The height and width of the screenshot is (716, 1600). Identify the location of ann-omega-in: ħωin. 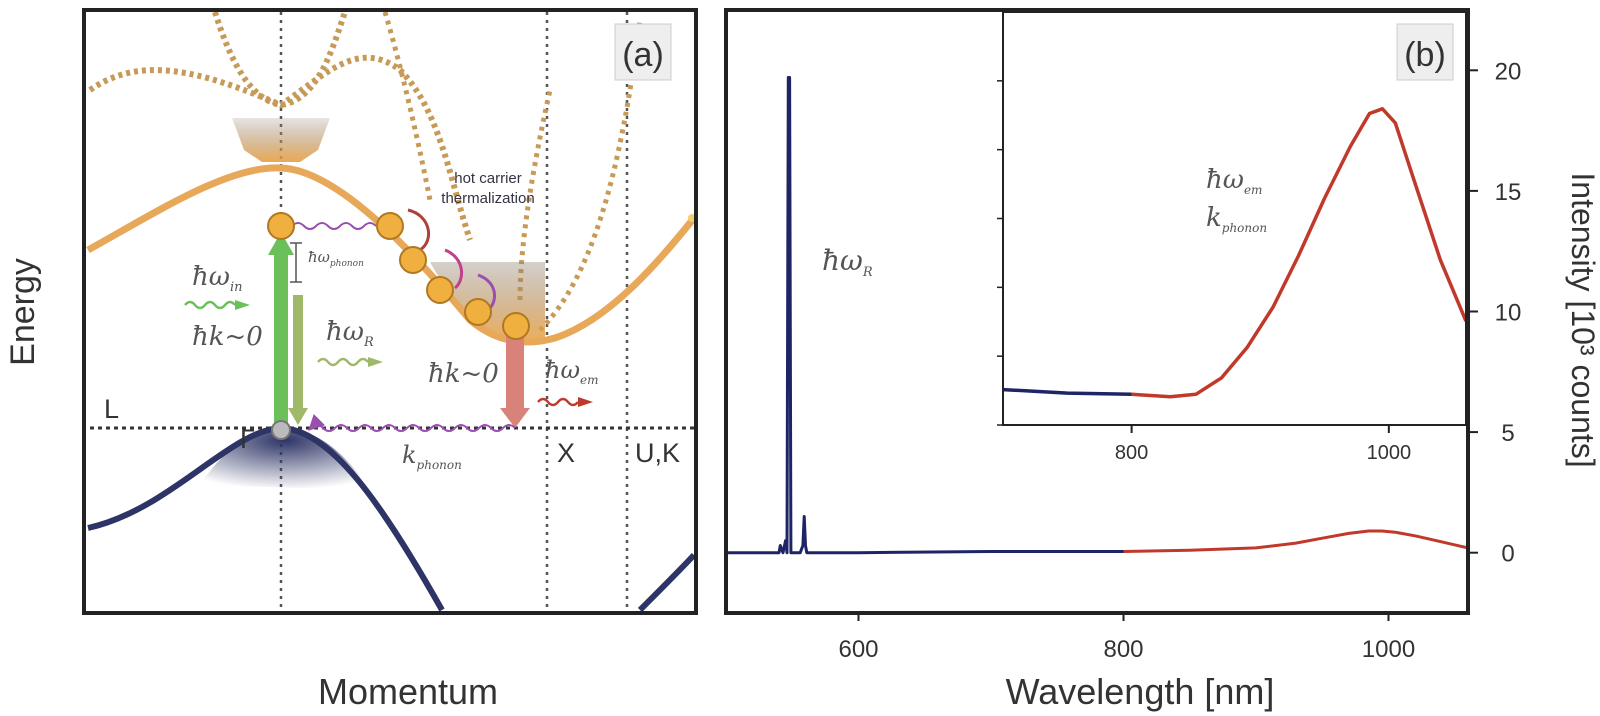
(217, 278).